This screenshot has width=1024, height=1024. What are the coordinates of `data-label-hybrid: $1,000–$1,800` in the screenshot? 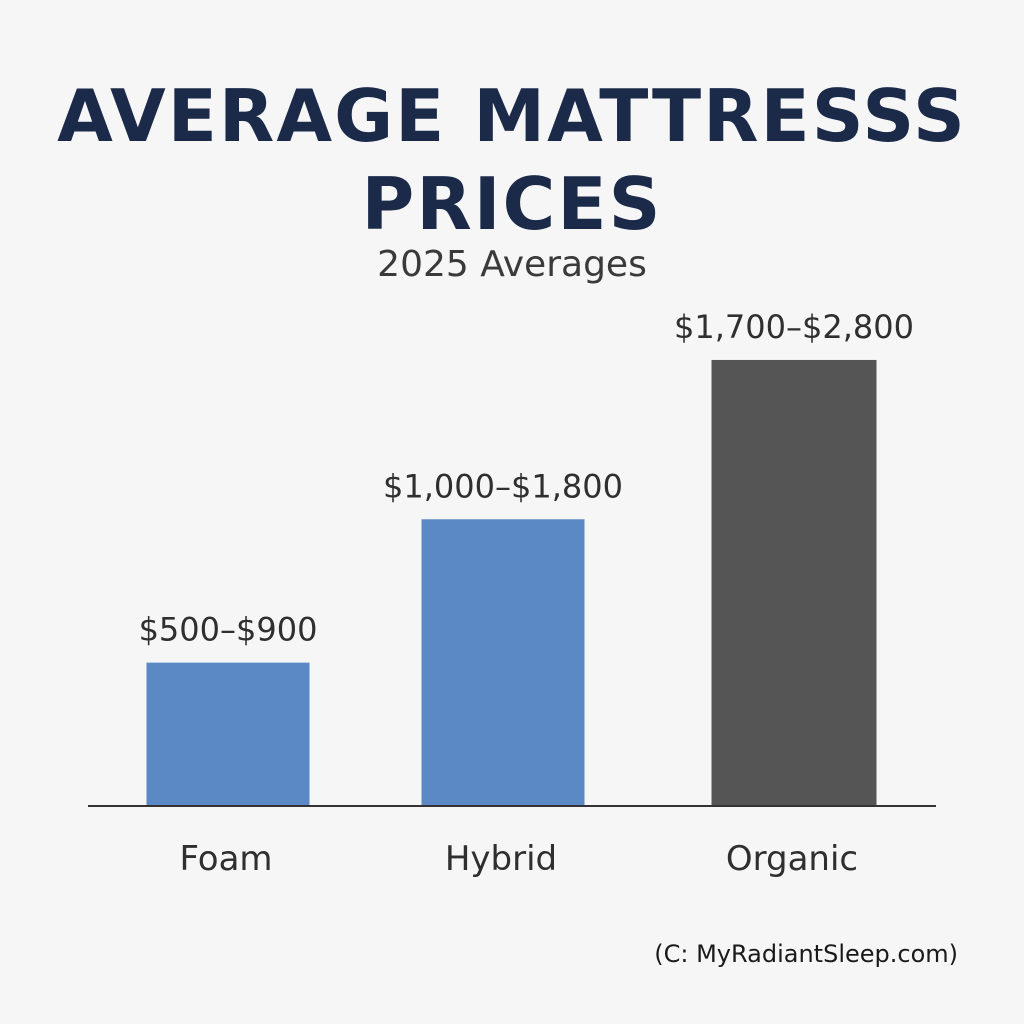 It's located at (503, 486).